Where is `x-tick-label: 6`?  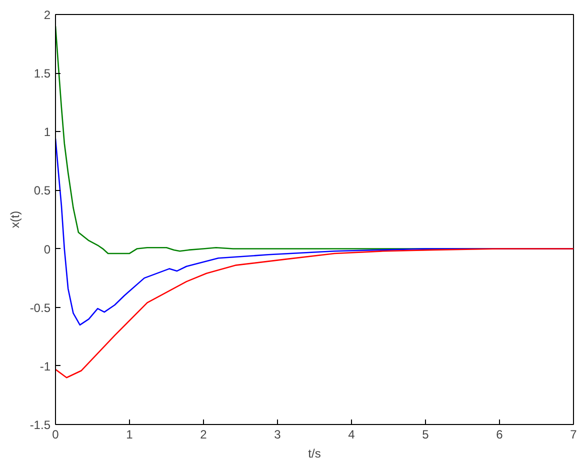 x-tick-label: 6 is located at coordinates (500, 435).